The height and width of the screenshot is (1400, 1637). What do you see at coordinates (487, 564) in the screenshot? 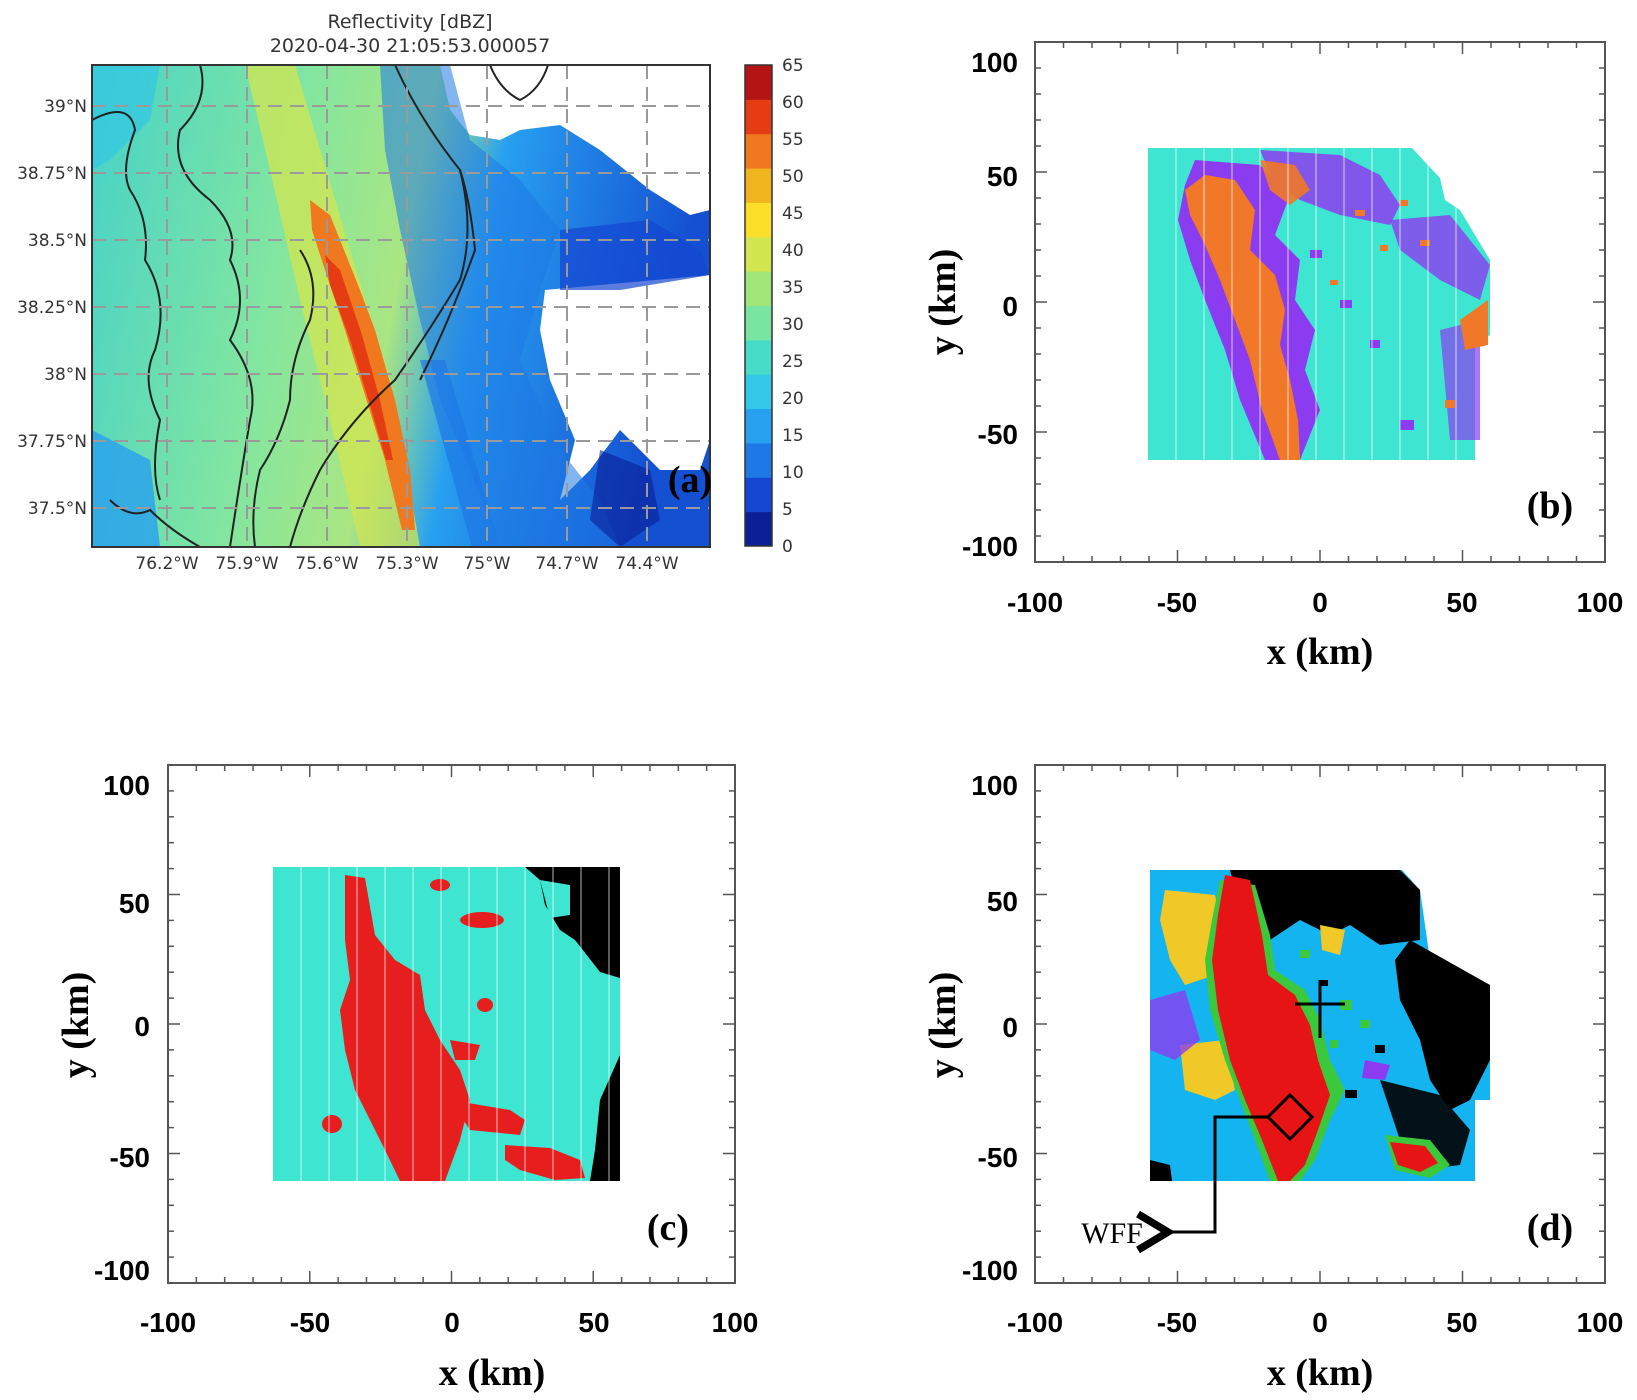
I see `panel-a-x-tick-label: 75°W` at bounding box center [487, 564].